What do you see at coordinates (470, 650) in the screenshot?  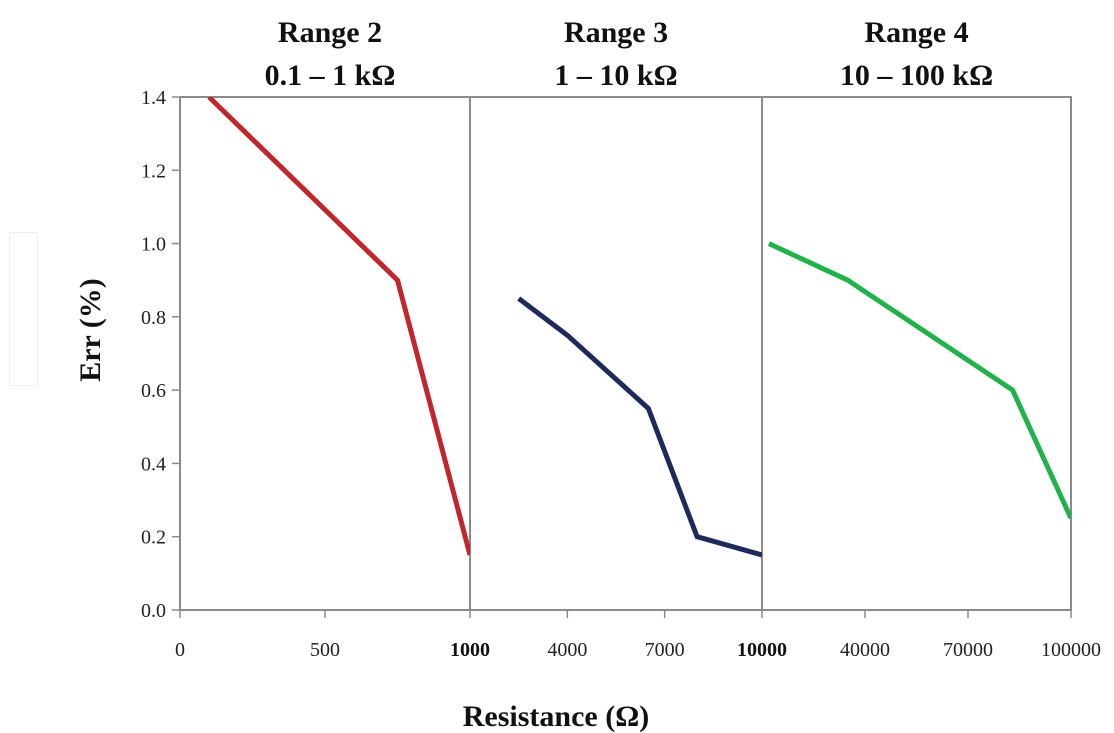 I see `x-tick-label: 1000` at bounding box center [470, 650].